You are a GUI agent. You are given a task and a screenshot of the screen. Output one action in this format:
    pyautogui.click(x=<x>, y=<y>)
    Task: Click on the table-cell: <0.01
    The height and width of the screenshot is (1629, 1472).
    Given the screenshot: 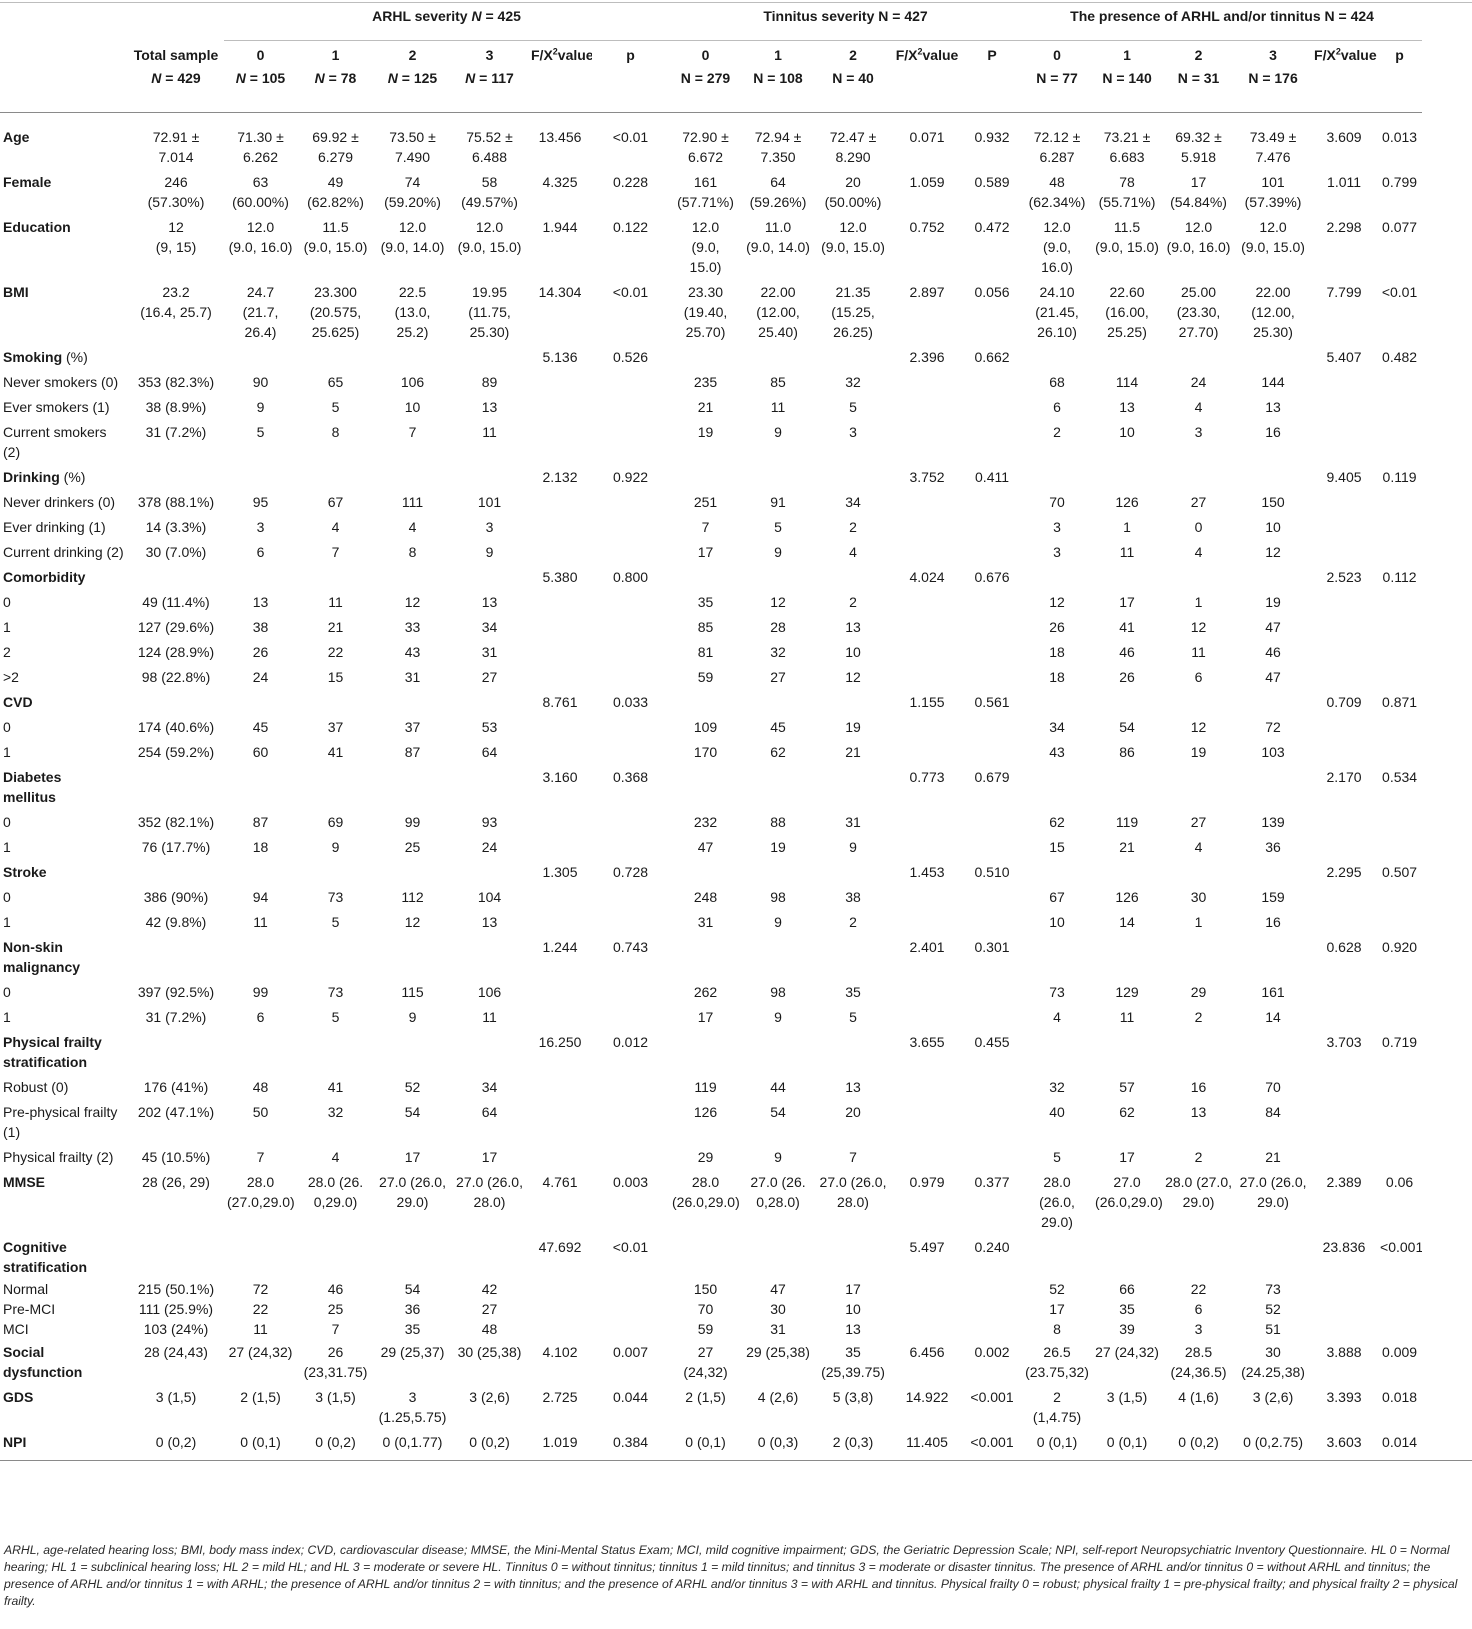 What is the action you would take?
    pyautogui.click(x=630, y=292)
    